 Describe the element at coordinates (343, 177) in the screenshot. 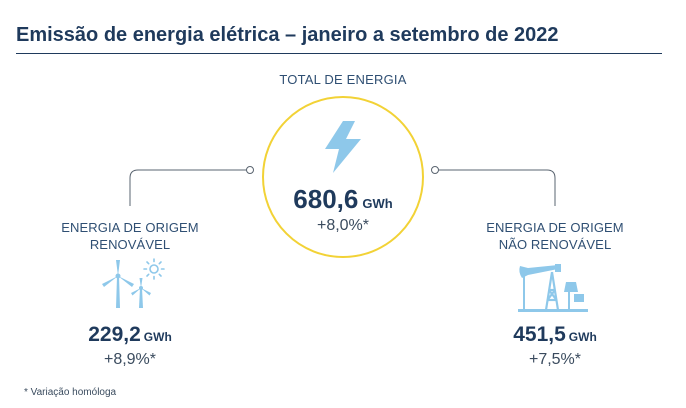

I see `total-energy-circle` at that location.